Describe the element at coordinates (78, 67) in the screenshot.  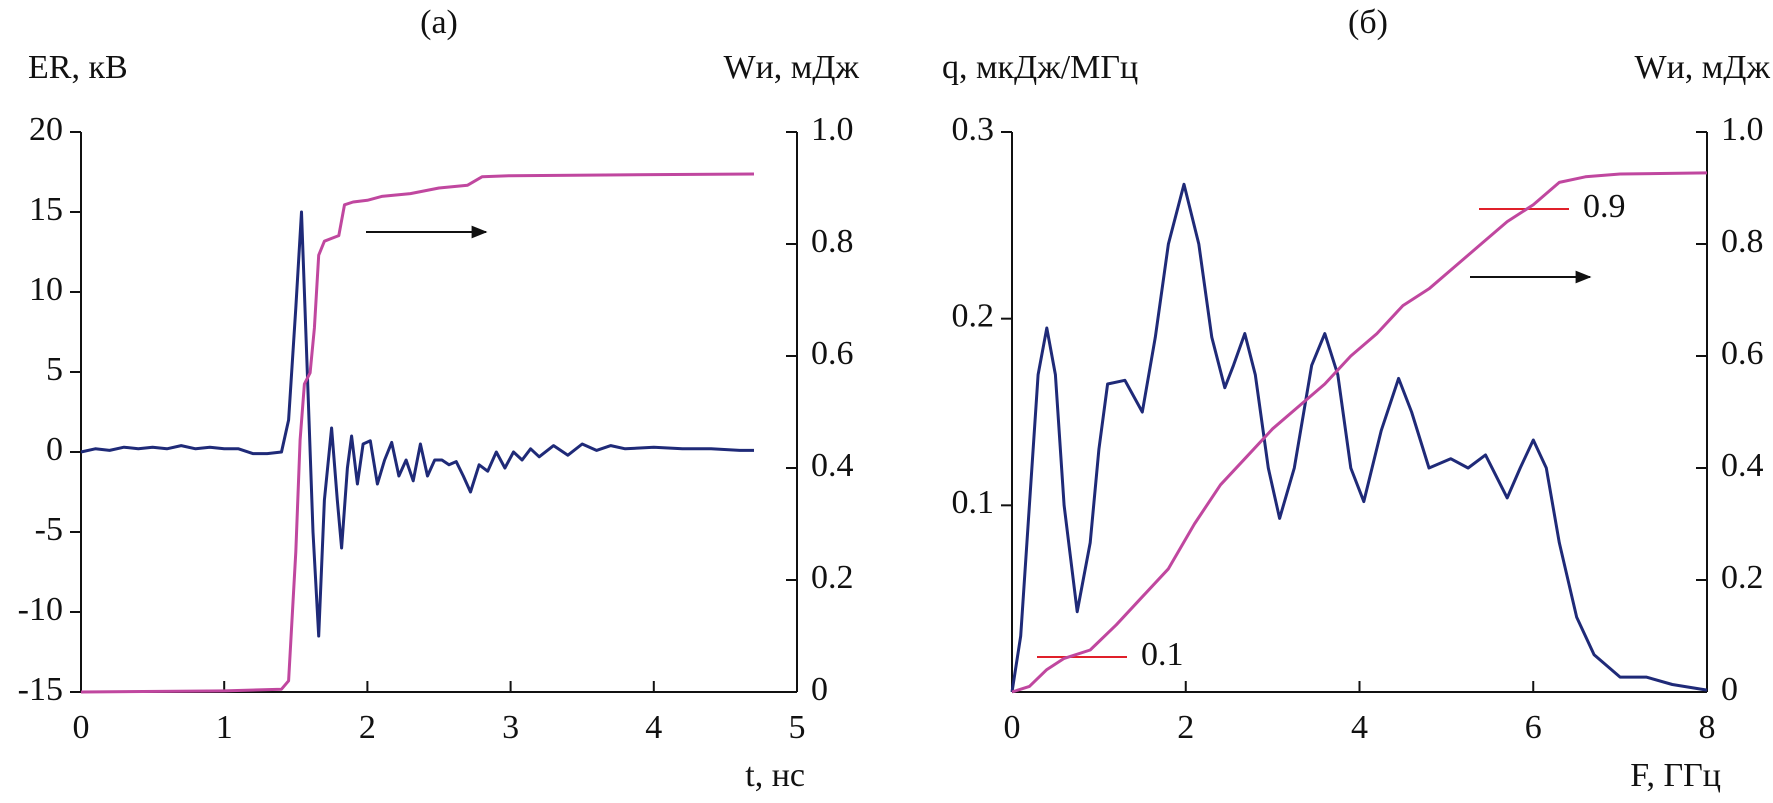
I see `y-axis-label: ER, кВ` at that location.